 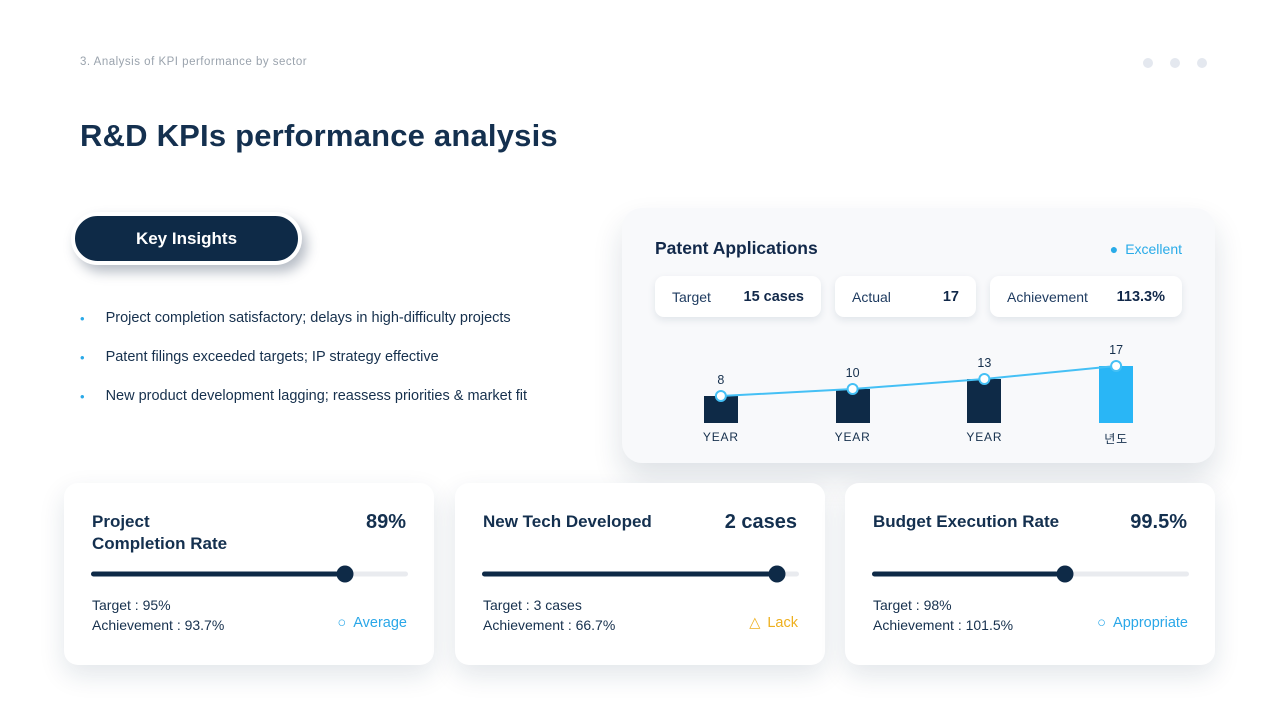 I want to click on kpi-value: 89%, so click(x=385, y=522).